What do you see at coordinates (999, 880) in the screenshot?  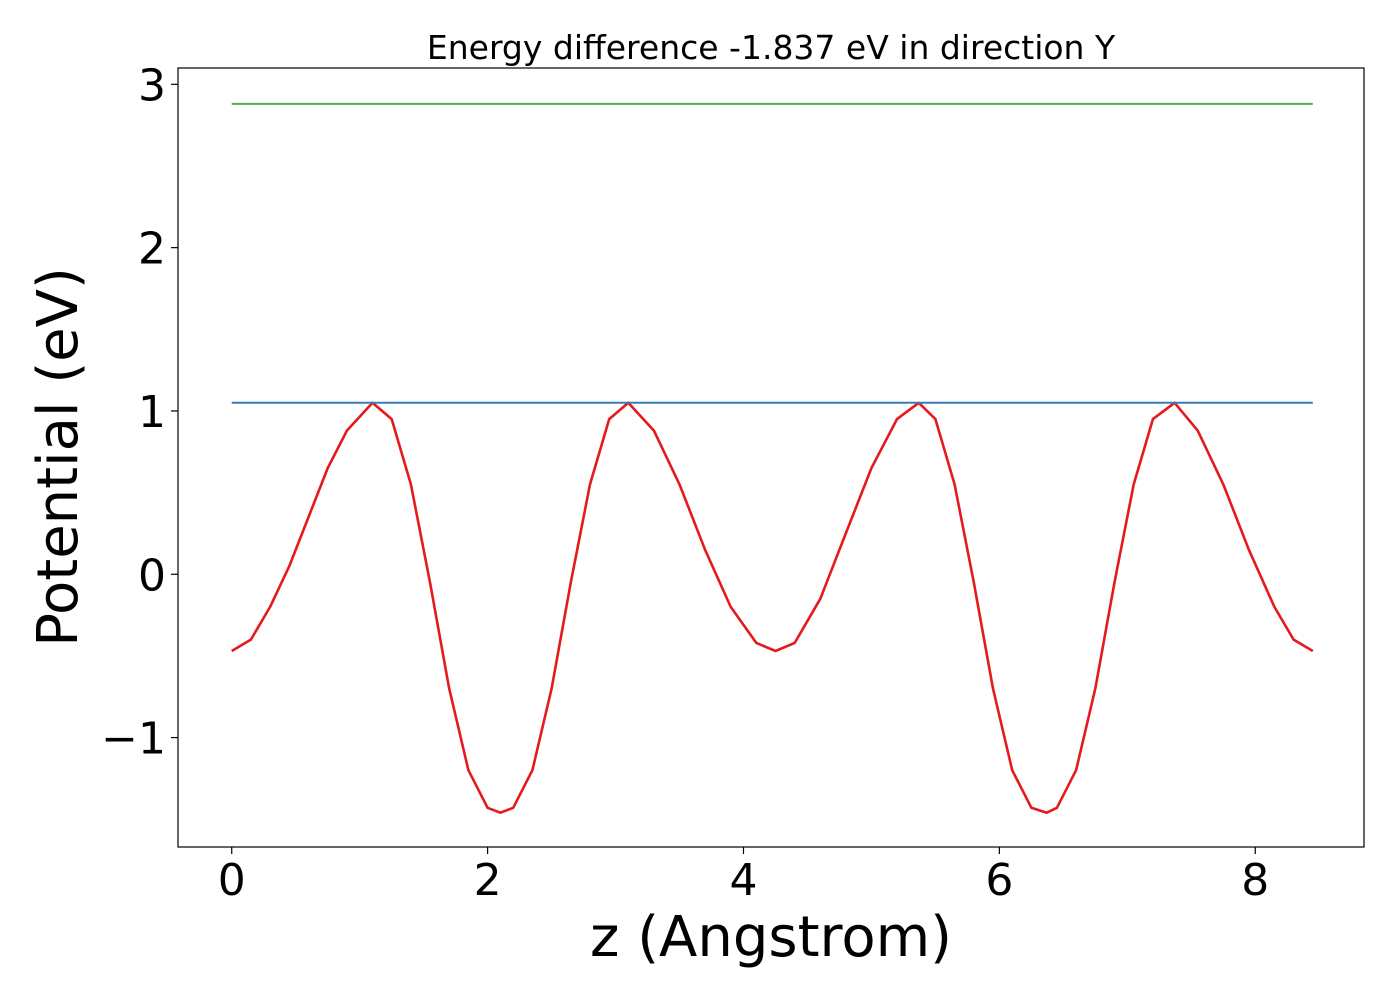 I see `x-tick-label: 6` at bounding box center [999, 880].